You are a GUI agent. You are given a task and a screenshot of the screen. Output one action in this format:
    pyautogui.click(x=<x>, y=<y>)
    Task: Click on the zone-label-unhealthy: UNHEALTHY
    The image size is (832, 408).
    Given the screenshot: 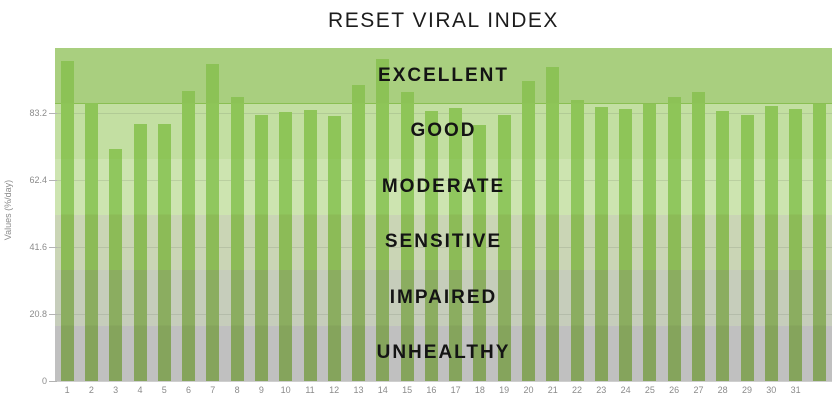 What is the action you would take?
    pyautogui.click(x=443, y=353)
    